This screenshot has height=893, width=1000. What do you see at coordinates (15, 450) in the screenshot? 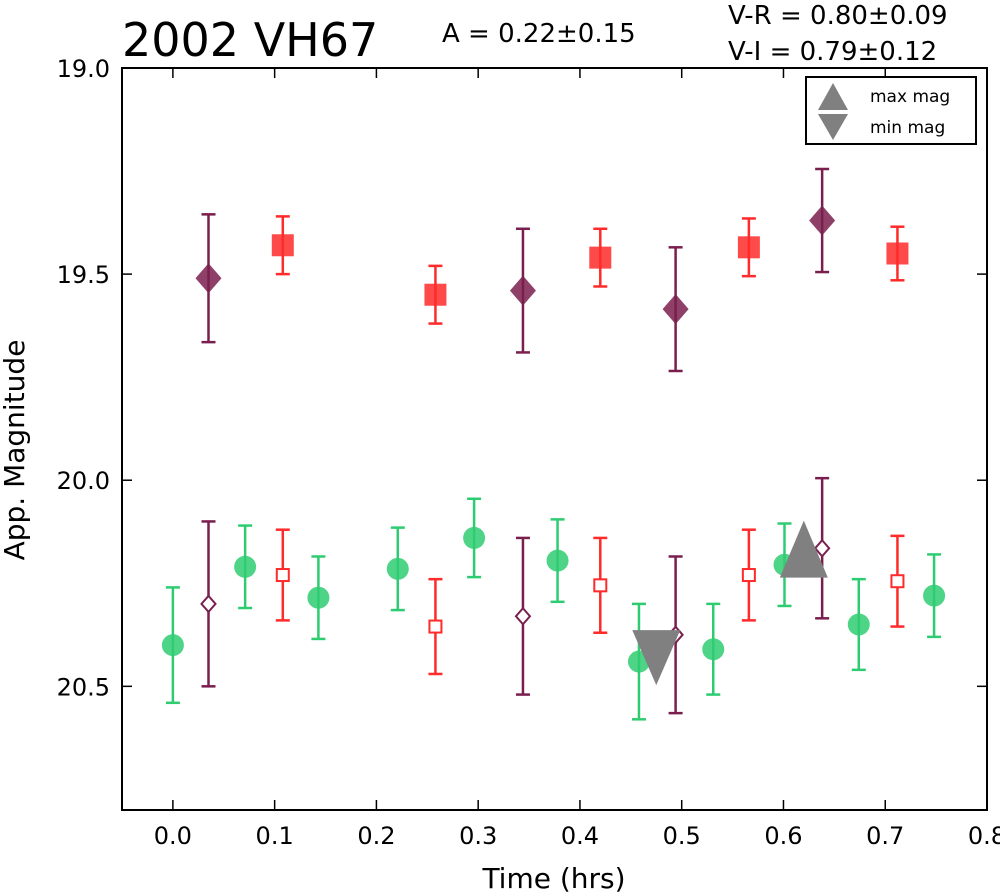
I see `y-axis-label: App. Magnitude` at bounding box center [15, 450].